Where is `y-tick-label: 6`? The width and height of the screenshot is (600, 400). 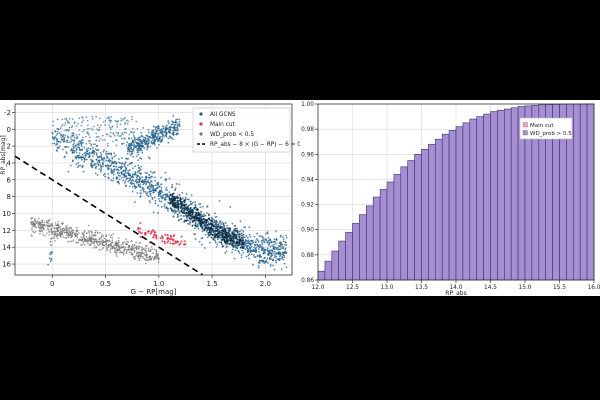
y-tick-label: 6 is located at coordinates (9, 180).